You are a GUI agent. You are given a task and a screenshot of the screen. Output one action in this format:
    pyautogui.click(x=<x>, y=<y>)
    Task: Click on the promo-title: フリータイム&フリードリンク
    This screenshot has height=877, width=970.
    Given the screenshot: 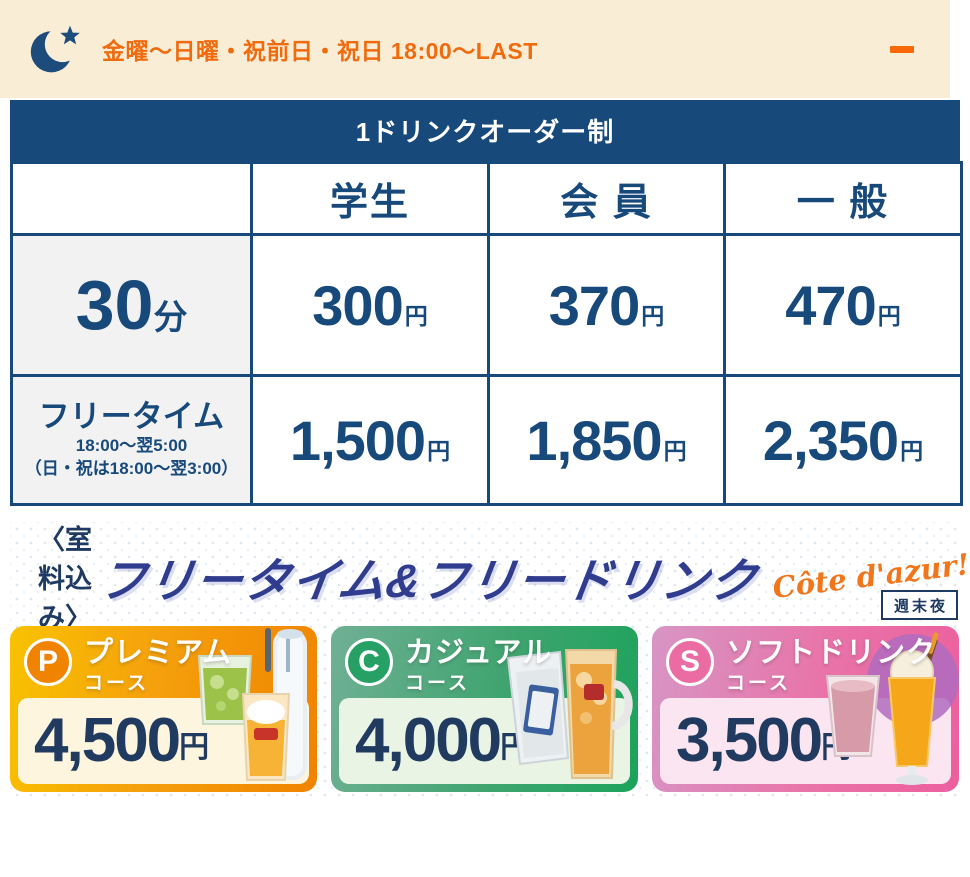 What is the action you would take?
    pyautogui.click(x=428, y=580)
    